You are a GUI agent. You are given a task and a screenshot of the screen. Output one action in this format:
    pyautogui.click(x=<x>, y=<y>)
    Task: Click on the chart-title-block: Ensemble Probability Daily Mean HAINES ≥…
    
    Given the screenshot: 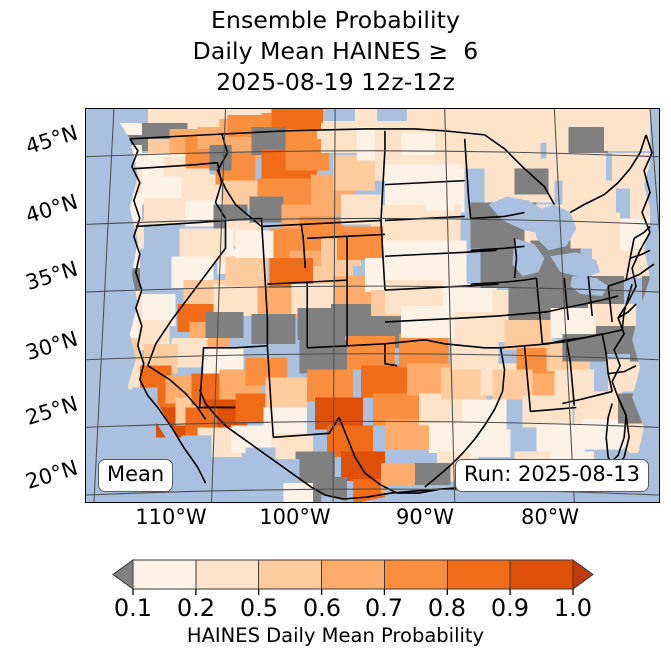 What is the action you would take?
    pyautogui.click(x=335, y=49)
    